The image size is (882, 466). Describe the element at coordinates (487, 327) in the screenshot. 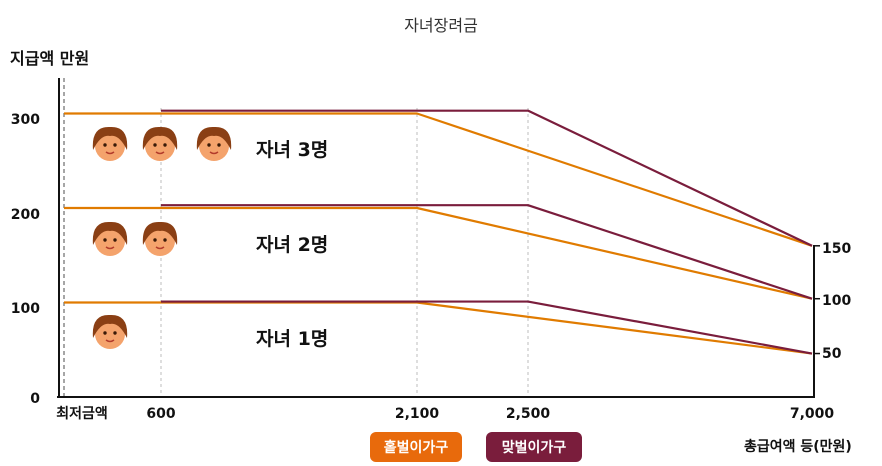

I see `series-line-dual-자녀1명` at that location.